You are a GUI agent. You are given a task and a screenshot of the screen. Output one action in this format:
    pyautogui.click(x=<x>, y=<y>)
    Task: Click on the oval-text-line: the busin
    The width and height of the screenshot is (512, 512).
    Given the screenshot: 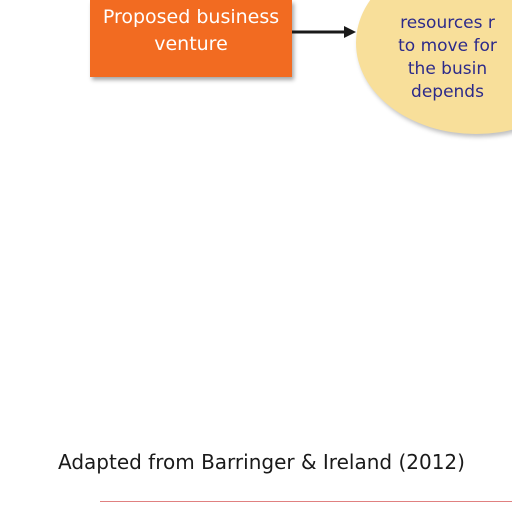 What is the action you would take?
    pyautogui.click(x=447, y=69)
    